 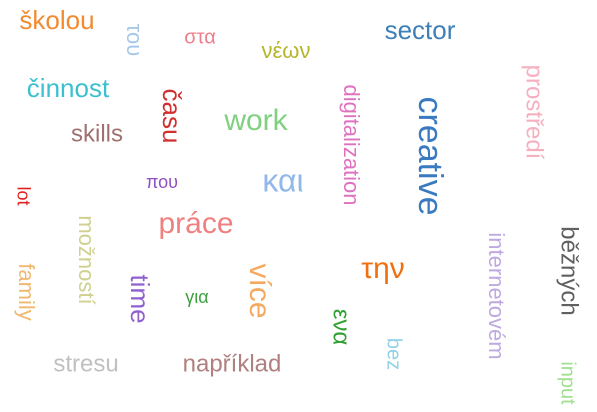 What do you see at coordinates (282, 180) in the screenshot?
I see `word: και` at bounding box center [282, 180].